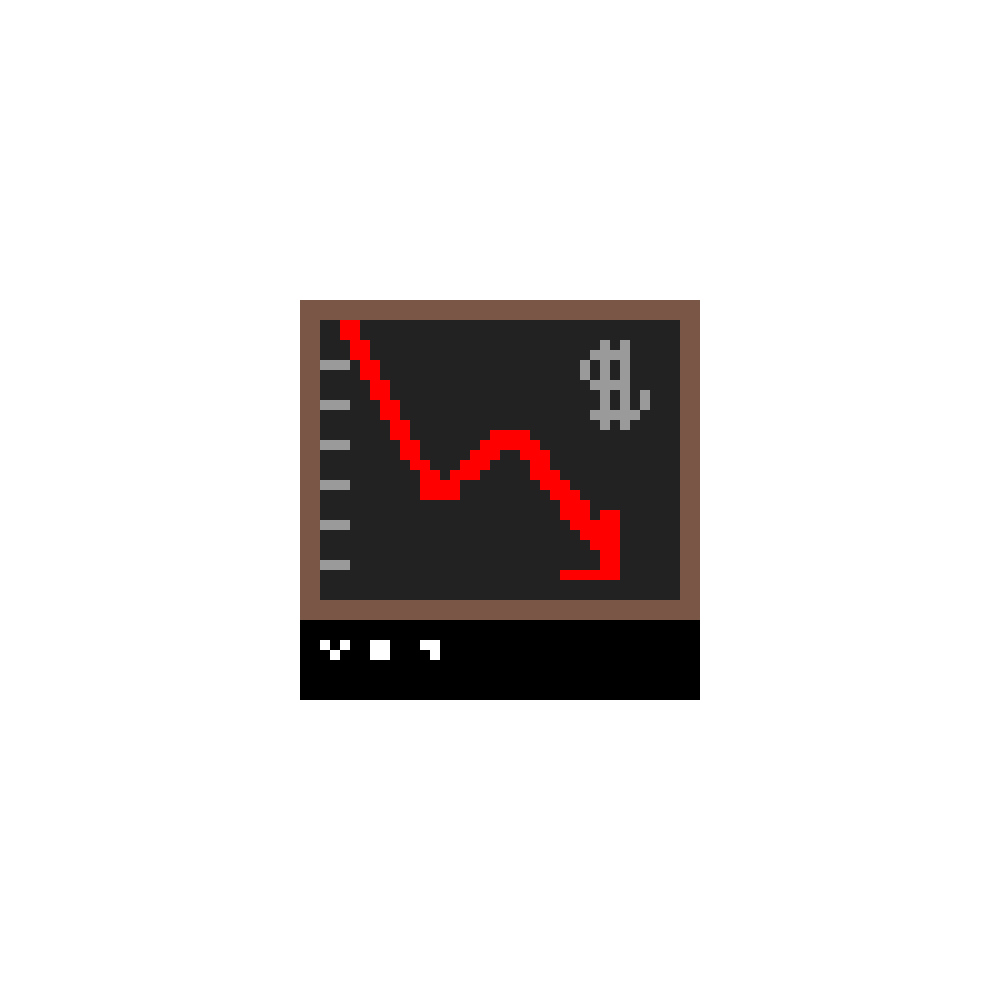 The height and width of the screenshot is (1000, 1000). I want to click on caption-bar, so click(500, 660).